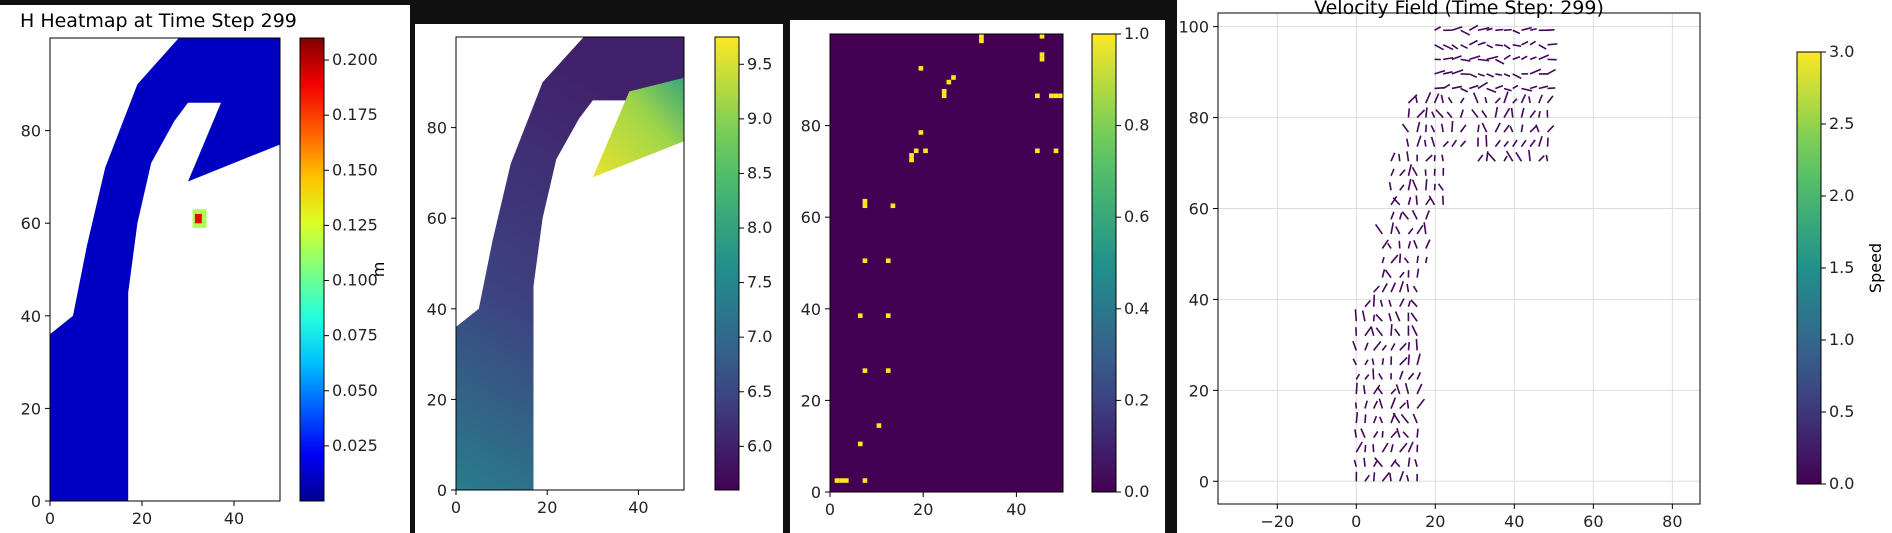  I want to click on colorbar-tick-label: 3.0, so click(1841, 51).